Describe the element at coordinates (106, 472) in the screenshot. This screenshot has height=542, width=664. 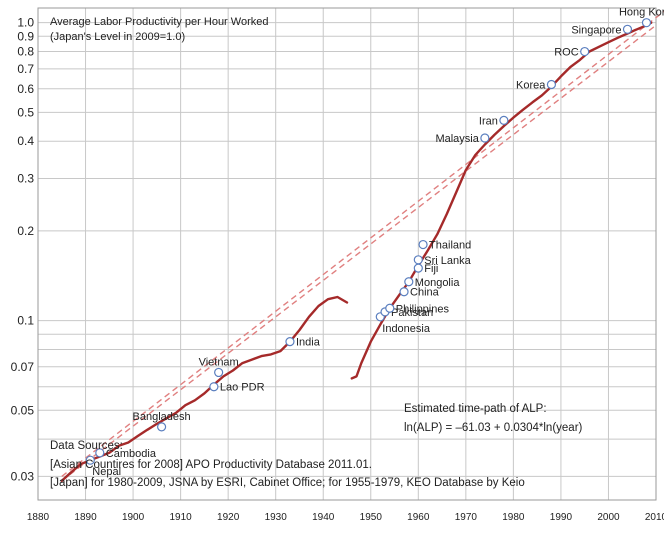
I see `country-label: Nepal` at that location.